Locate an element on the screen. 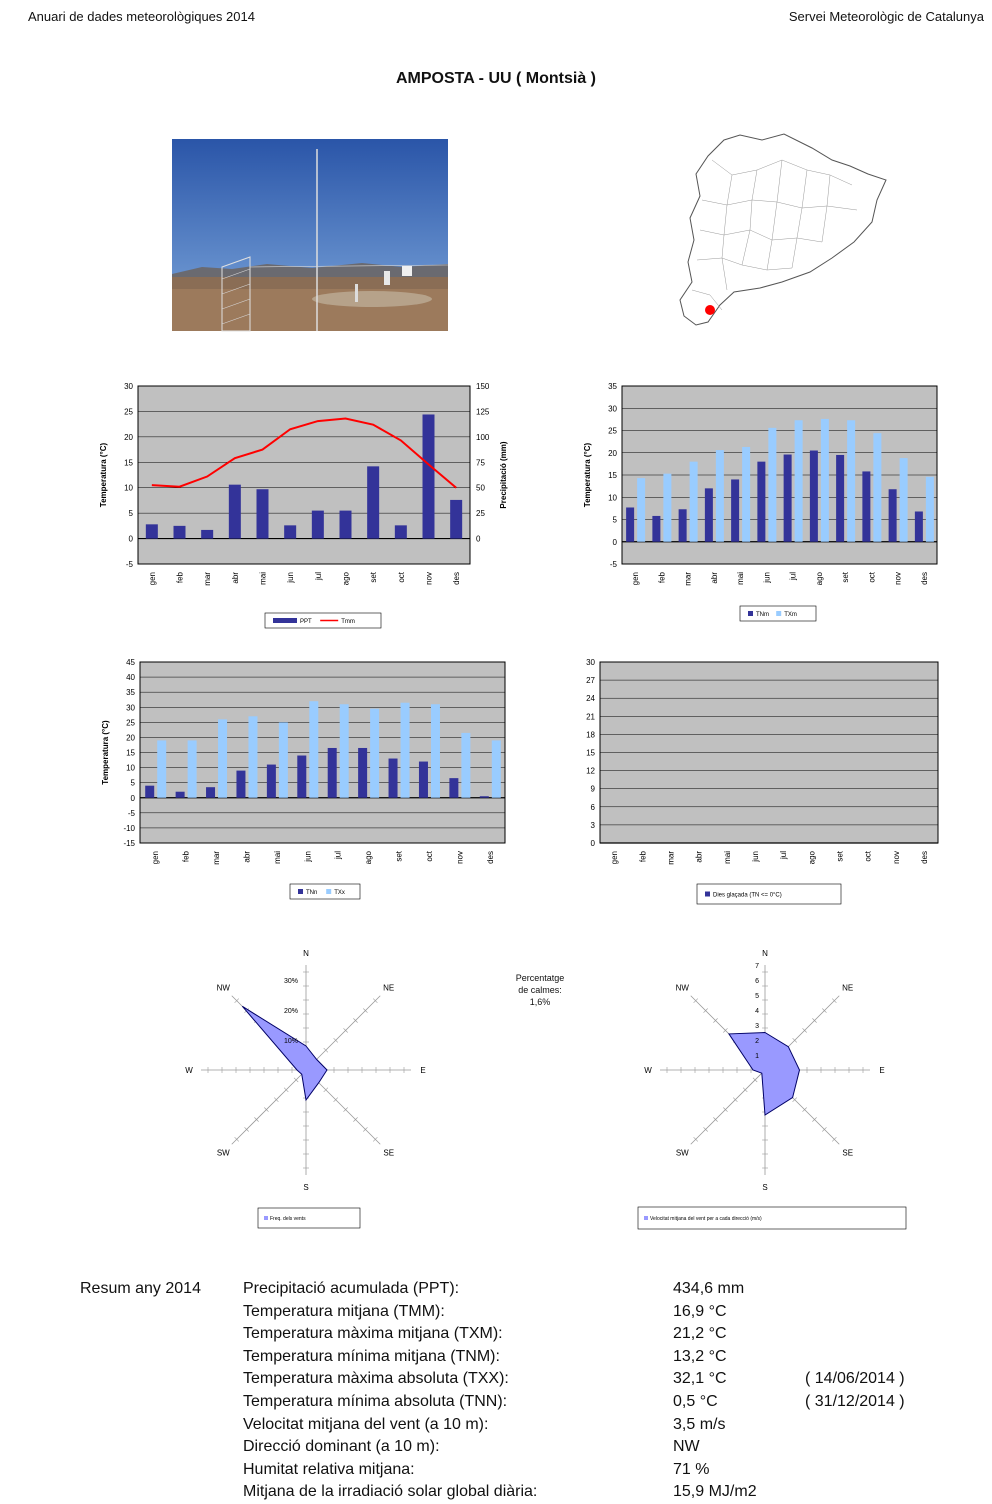 The image size is (992, 1504). summary-row-value: NW is located at coordinates (686, 1447).